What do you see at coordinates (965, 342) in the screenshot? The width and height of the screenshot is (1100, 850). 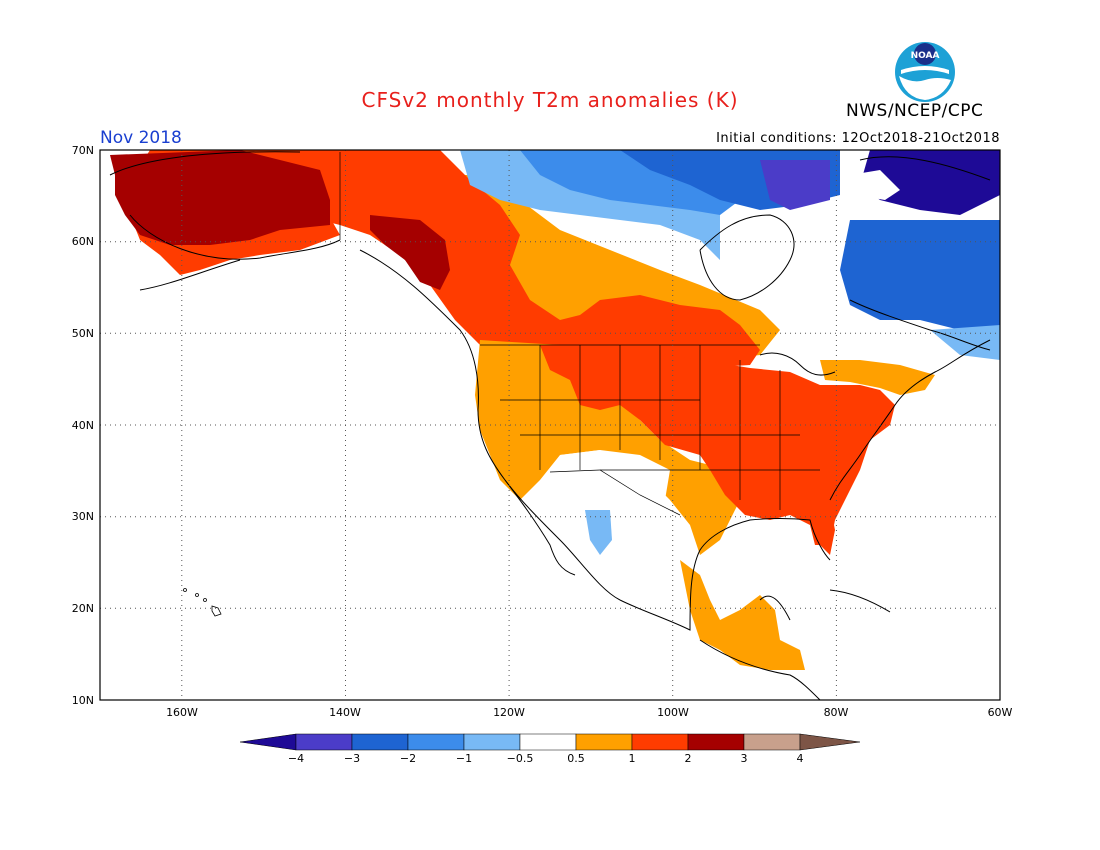 I see `region-lightblue-east` at bounding box center [965, 342].